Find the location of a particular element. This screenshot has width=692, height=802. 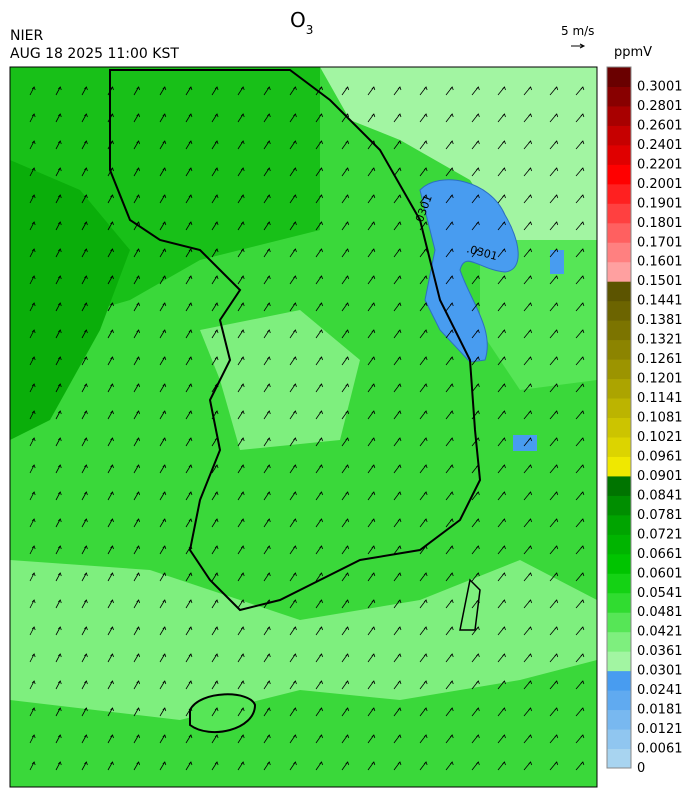

legend-label: 0.1381 is located at coordinates (660, 320).